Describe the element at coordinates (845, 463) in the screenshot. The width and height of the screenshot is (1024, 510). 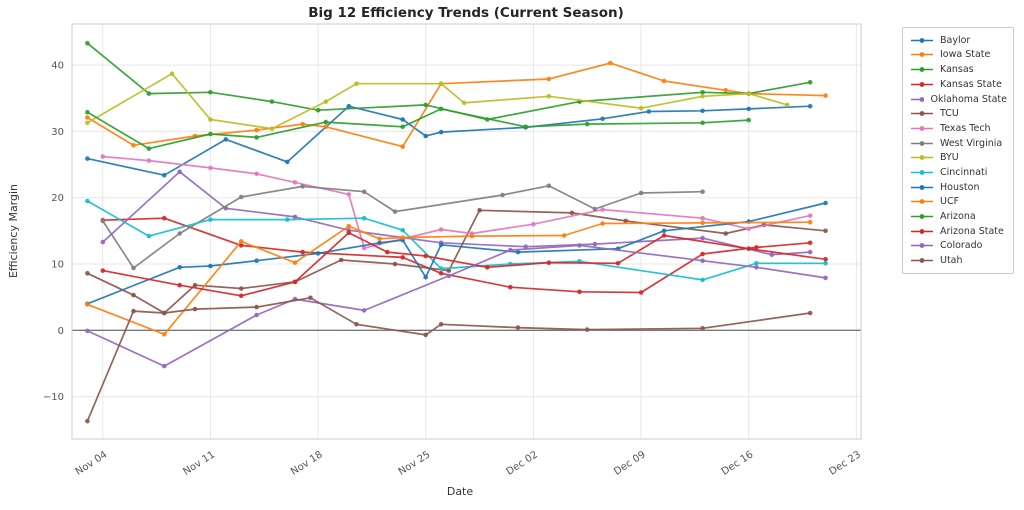
I see `x-tick-label: Dec 23` at that location.